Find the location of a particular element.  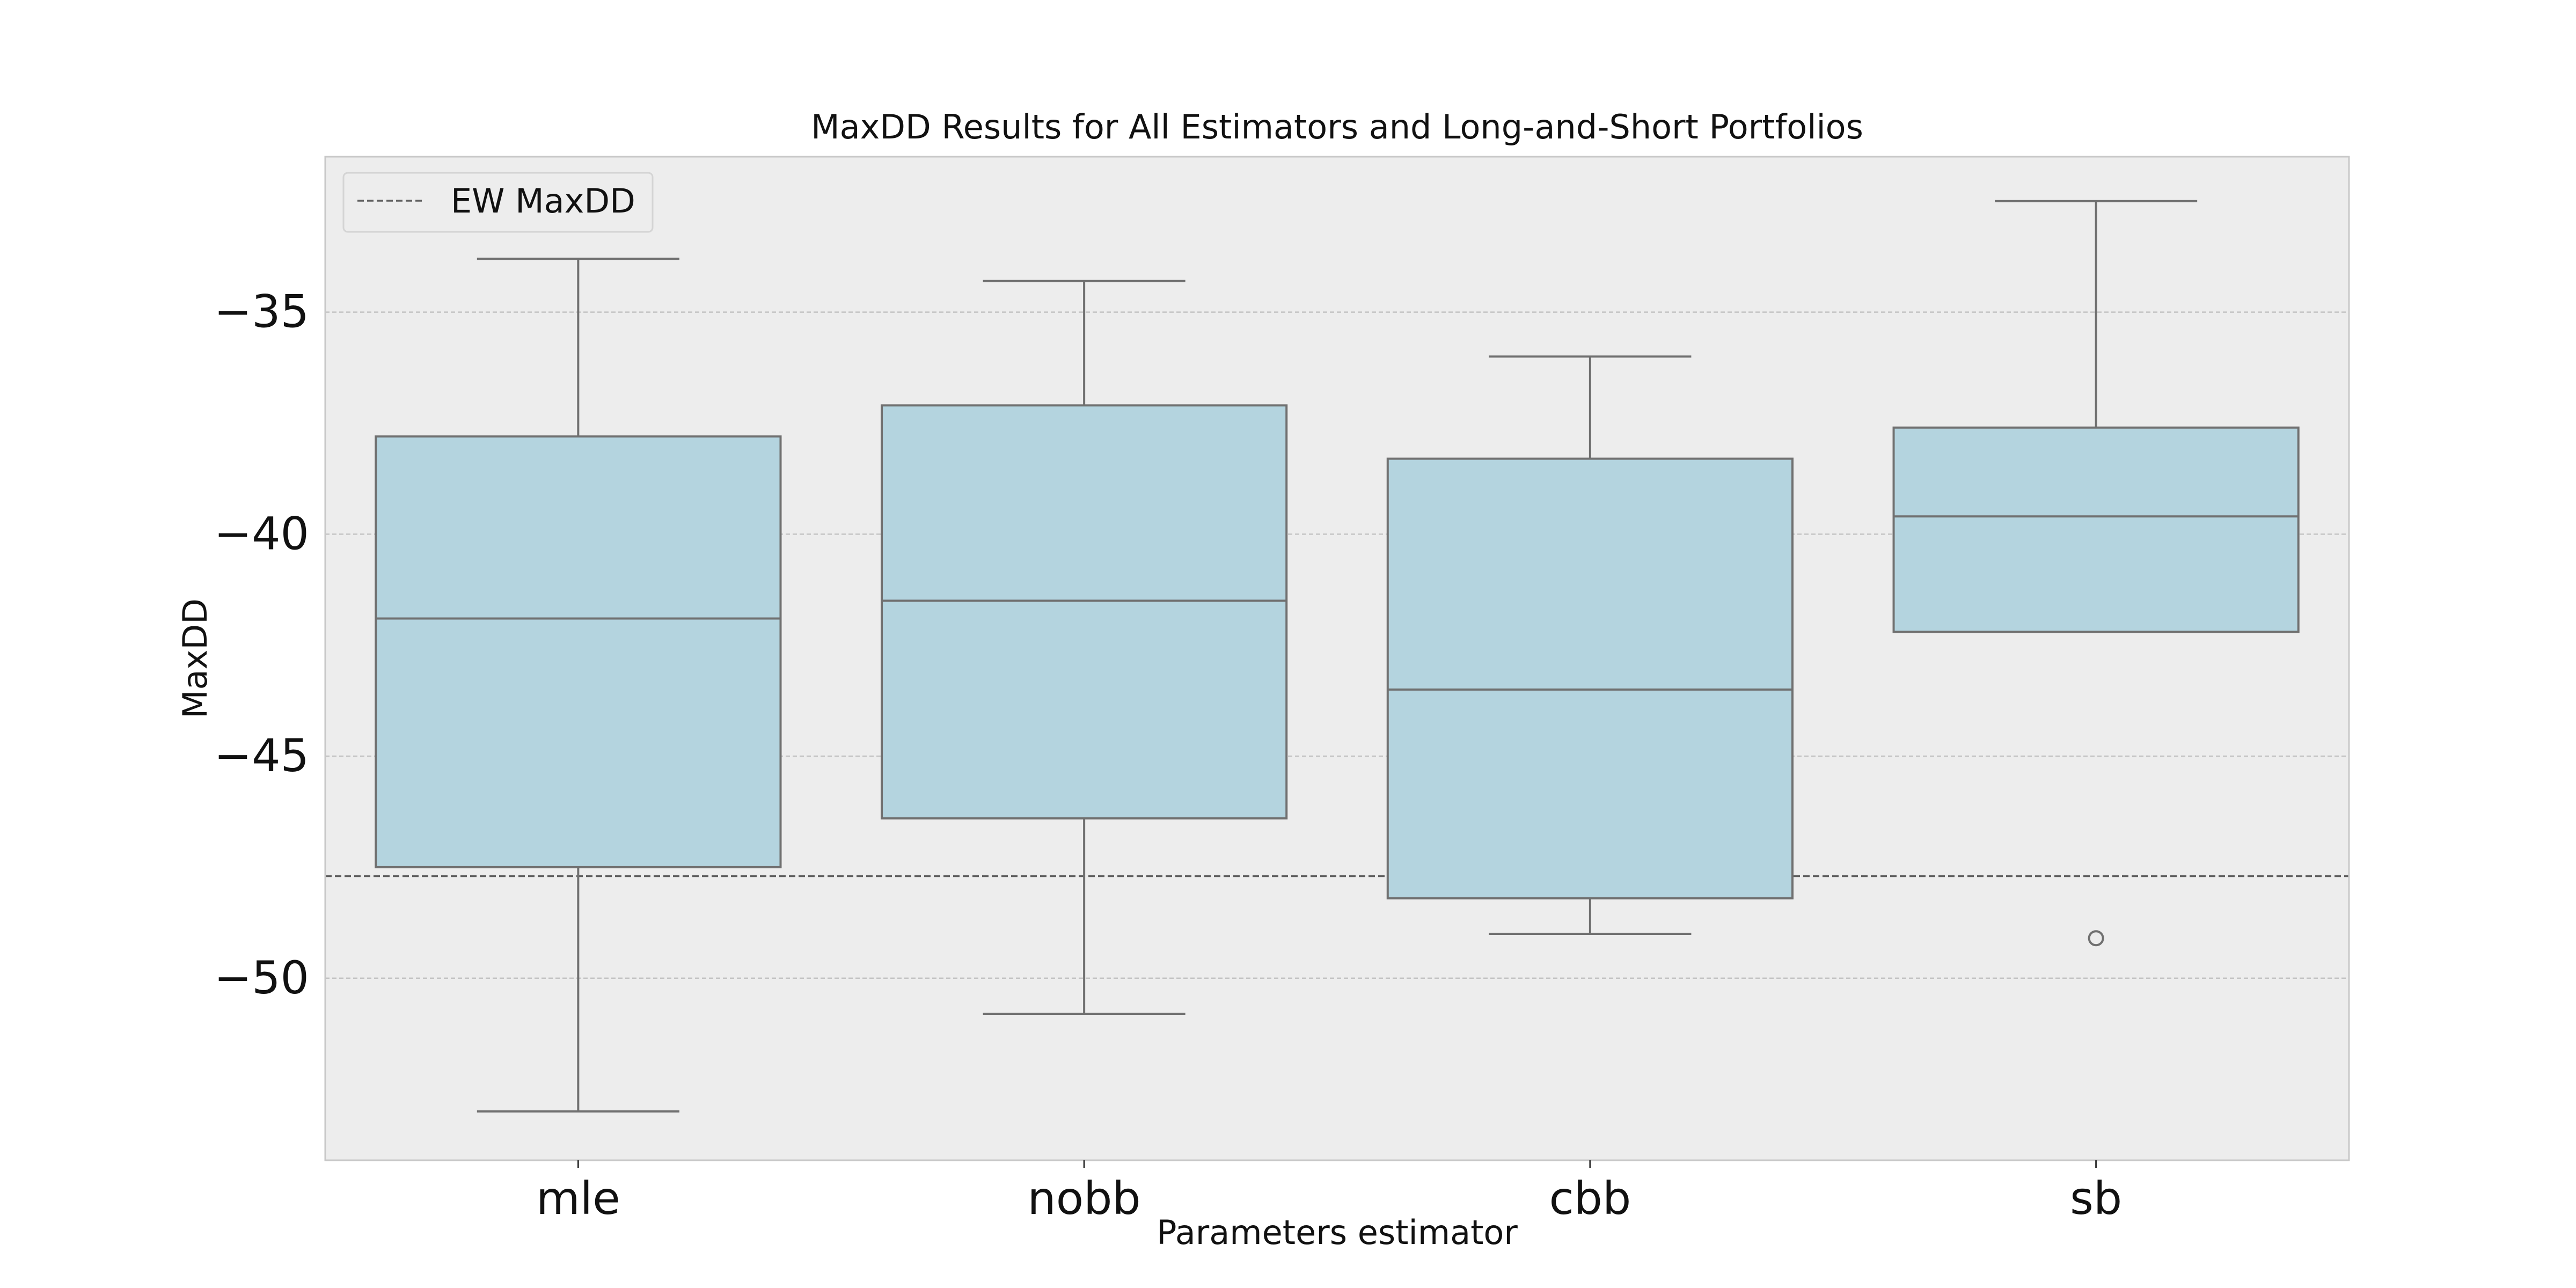

x-tick-label: sb is located at coordinates (2096, 1198).